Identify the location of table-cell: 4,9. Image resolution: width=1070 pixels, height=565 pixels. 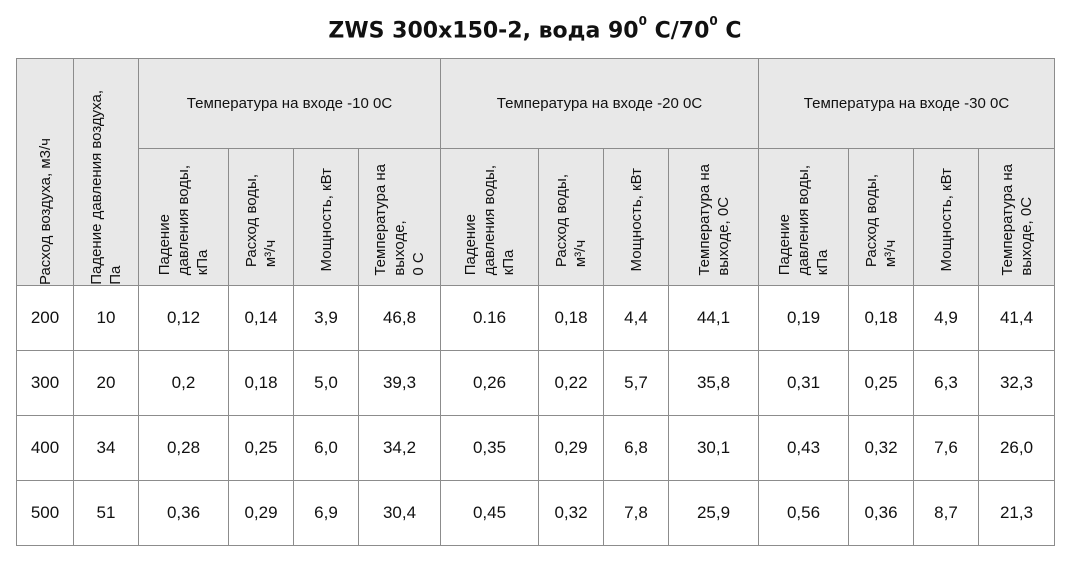
(946, 318).